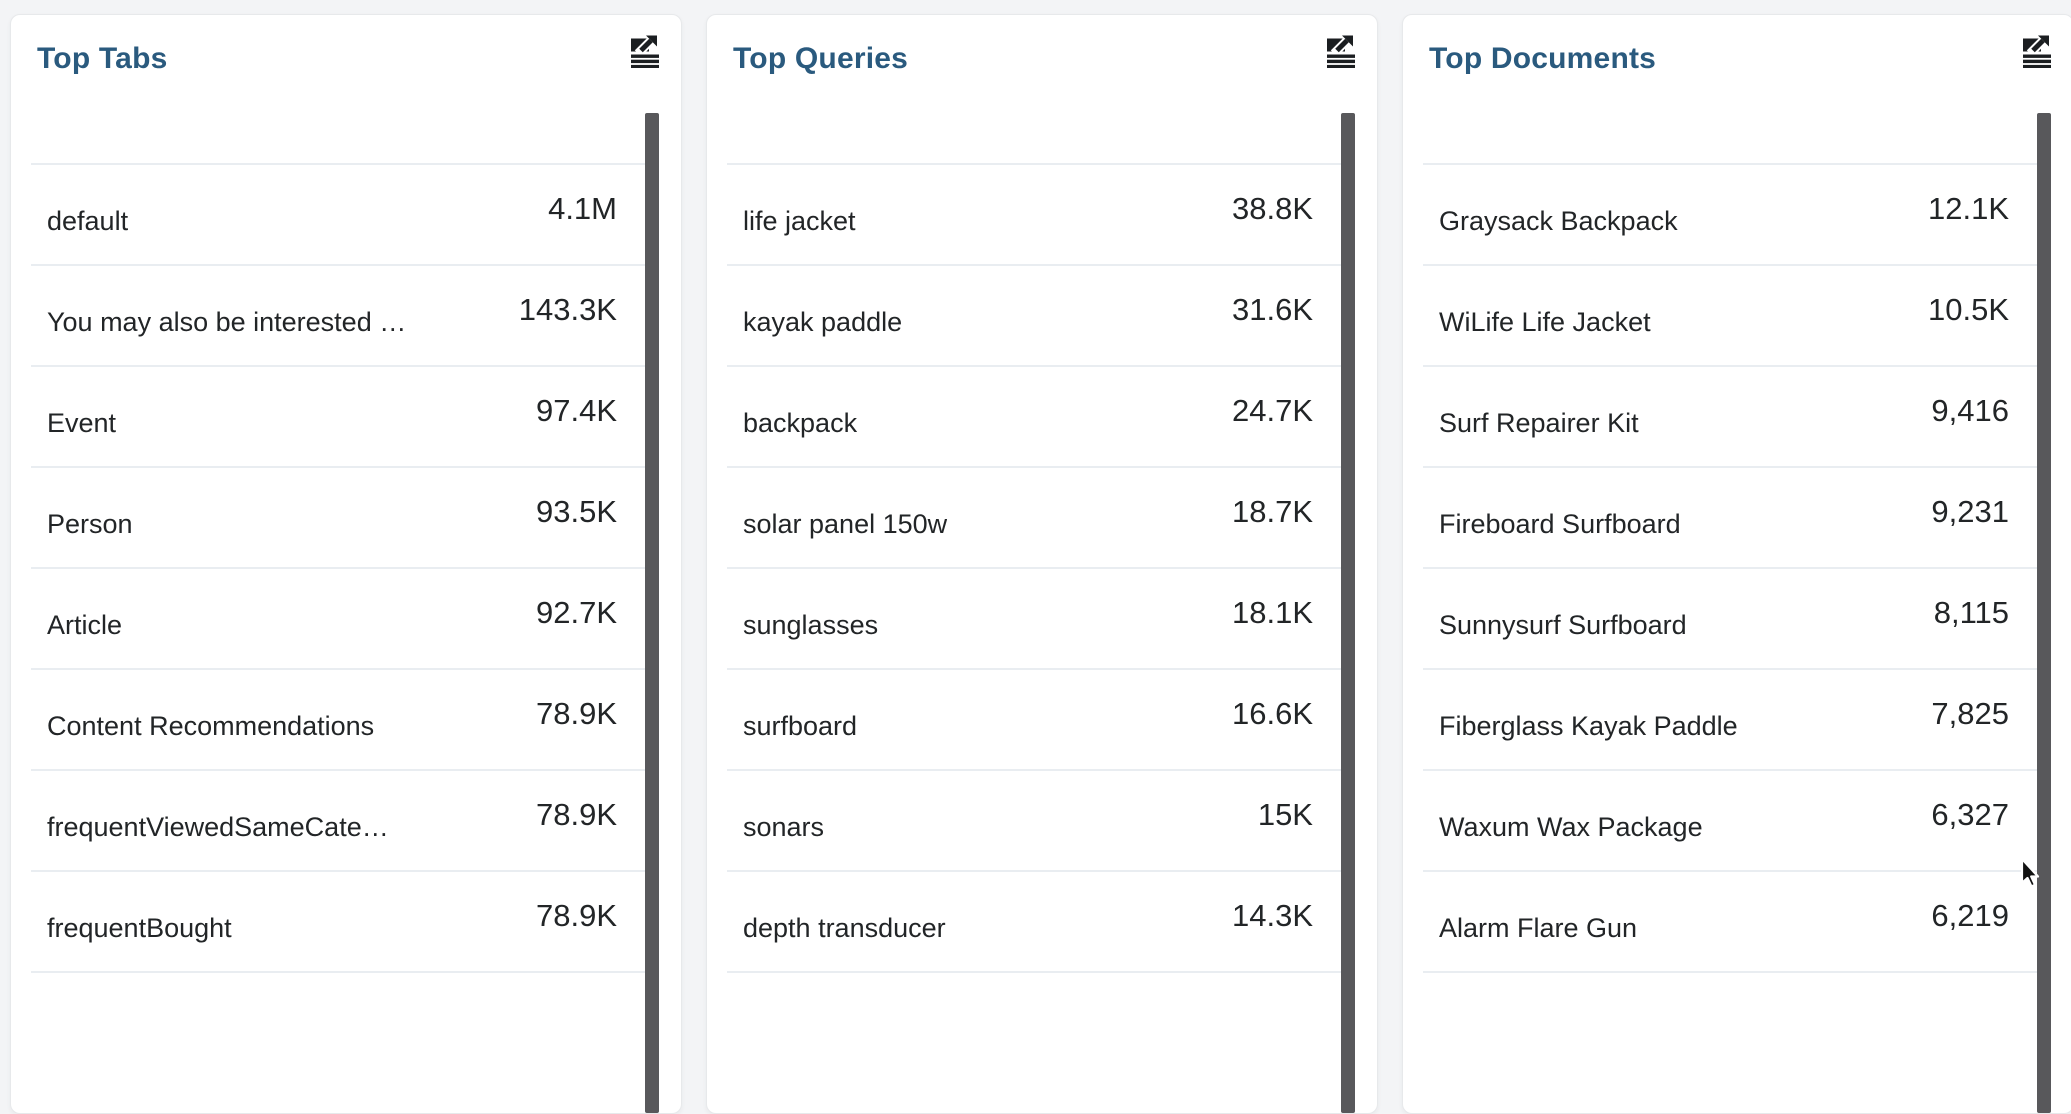 The width and height of the screenshot is (2071, 1114). I want to click on item-value: 8,115, so click(1971, 612).